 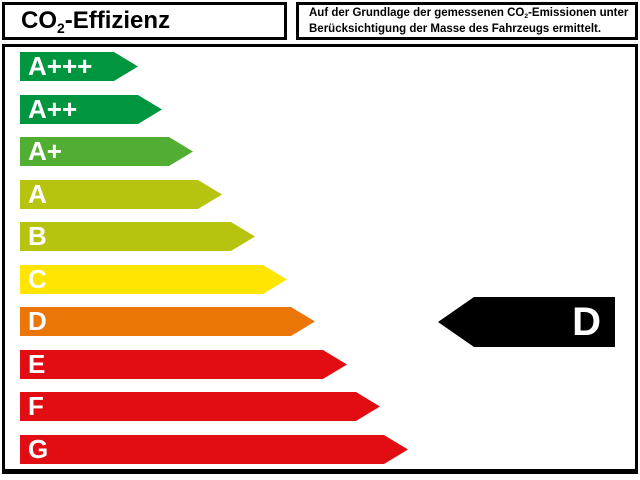 I want to click on note-line1-subscript: 2, so click(x=526, y=16).